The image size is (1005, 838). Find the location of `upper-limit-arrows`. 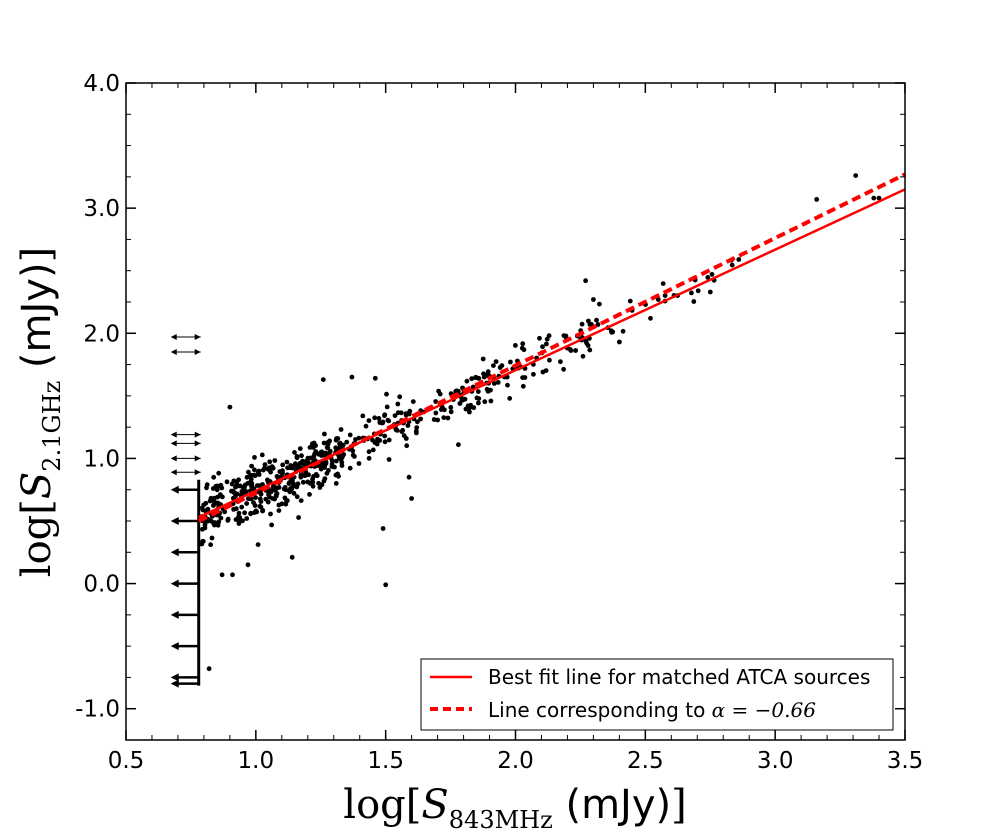

upper-limit-arrows is located at coordinates (185, 511).